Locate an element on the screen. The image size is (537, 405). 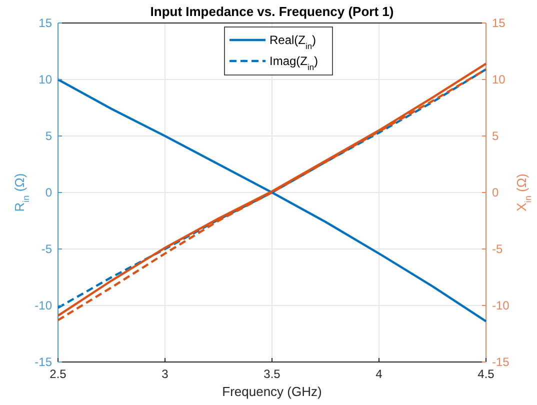
y-tick-label: 0 is located at coordinates (48, 193).